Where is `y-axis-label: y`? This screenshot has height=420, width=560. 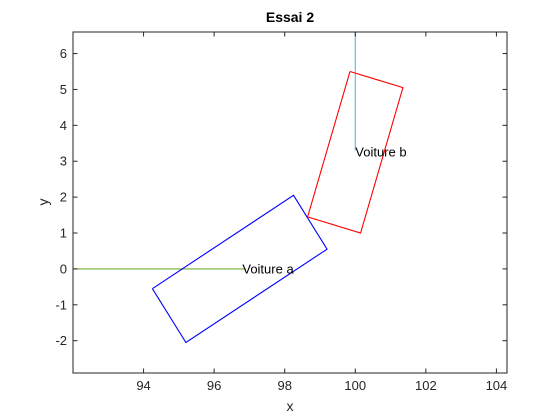 y-axis-label: y is located at coordinates (43, 202).